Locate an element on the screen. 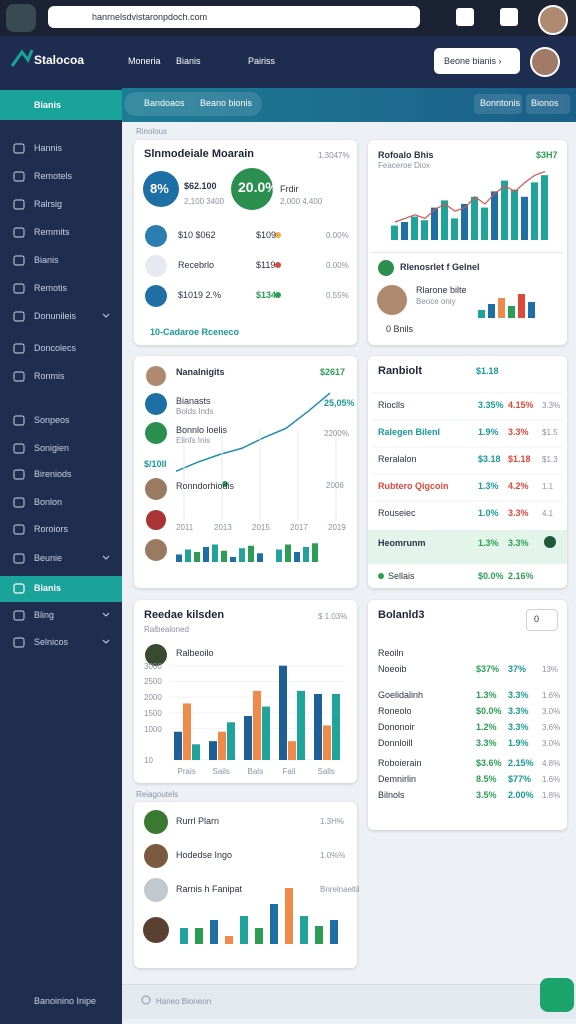 This screenshot has height=1024, width=576. label: 25,05% is located at coordinates (339, 403).